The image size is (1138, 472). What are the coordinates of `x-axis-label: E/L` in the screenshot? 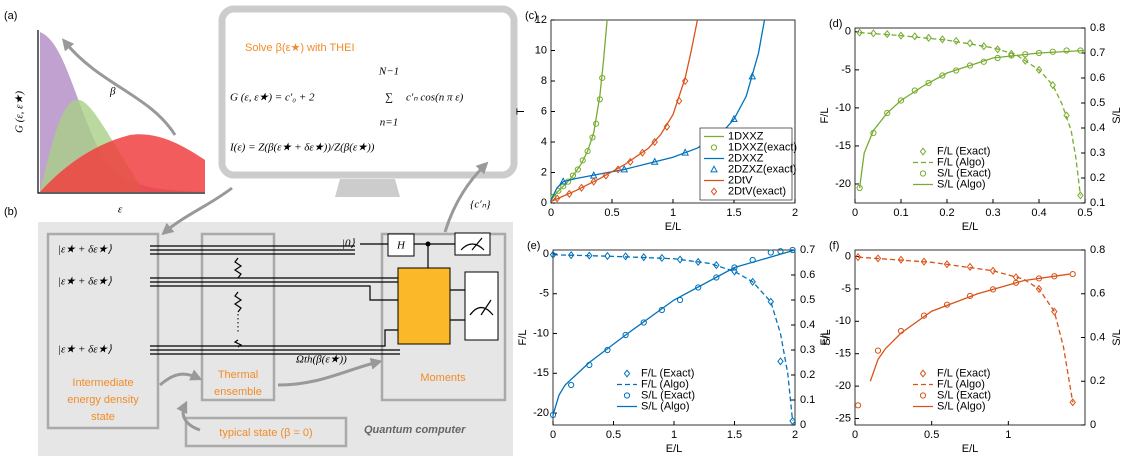 It's located at (674, 449).